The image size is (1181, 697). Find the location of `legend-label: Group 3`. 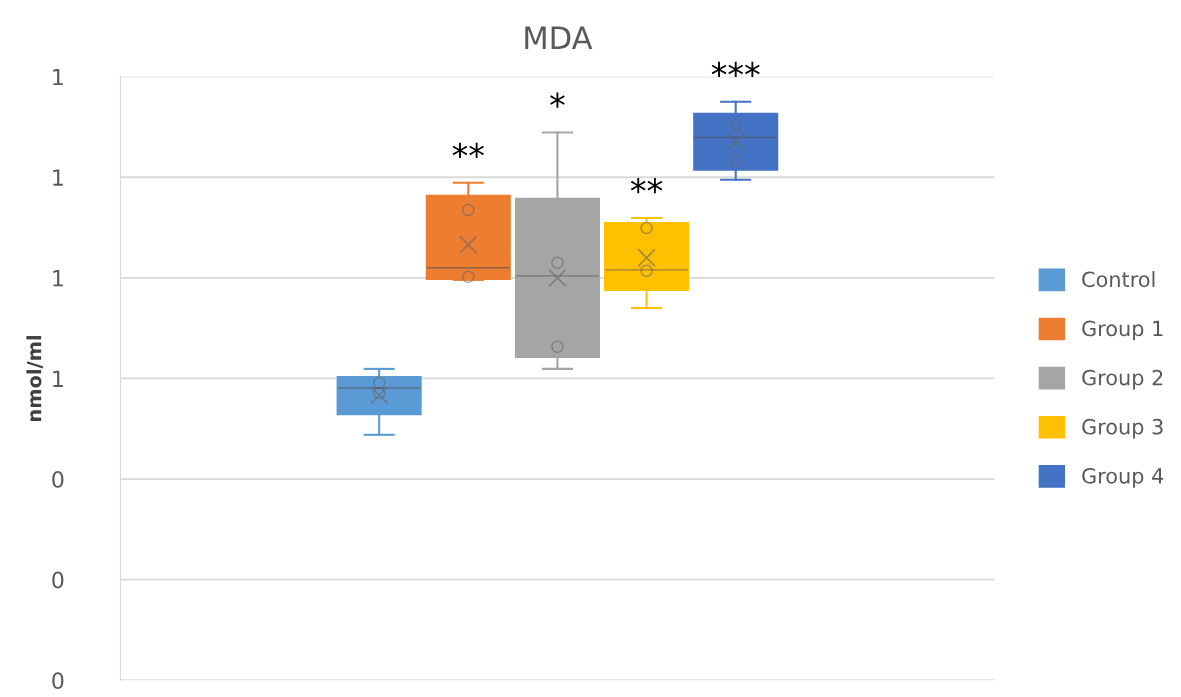

legend-label: Group 3 is located at coordinates (1122, 428).